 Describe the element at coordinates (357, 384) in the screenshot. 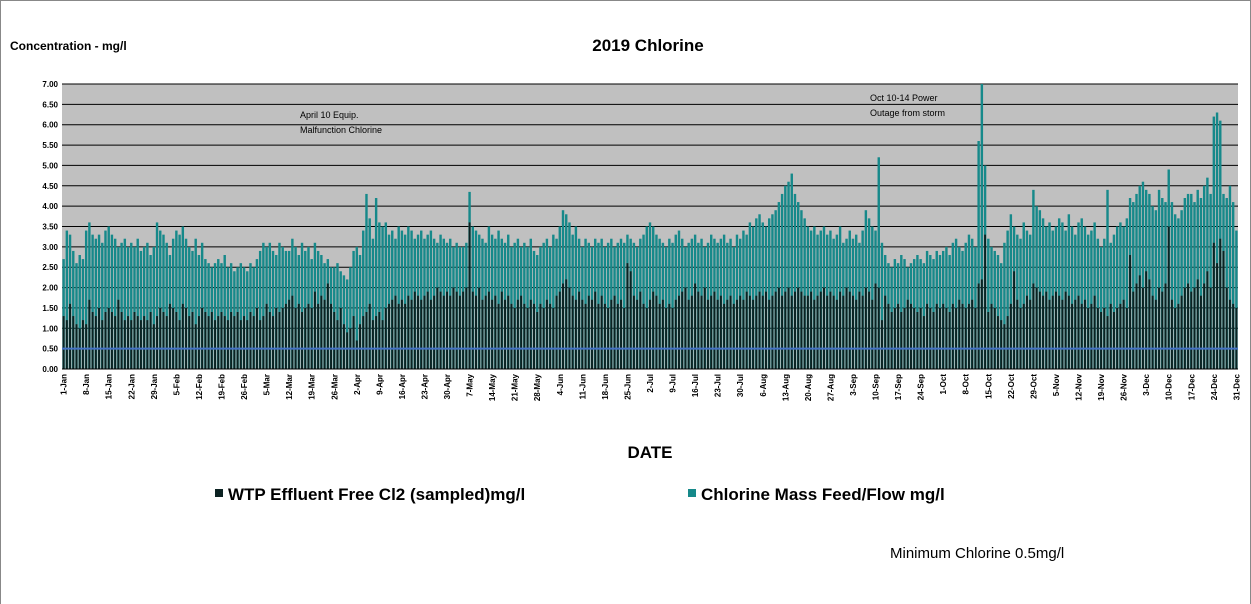

I see `x-tick-label: 2-Apr` at that location.